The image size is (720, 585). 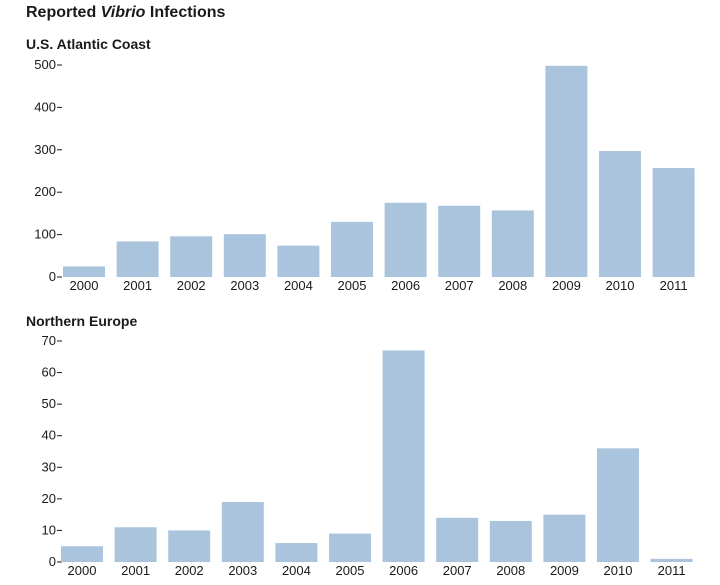 What do you see at coordinates (512, 243) in the screenshot?
I see `bar-atlantic-2008` at bounding box center [512, 243].